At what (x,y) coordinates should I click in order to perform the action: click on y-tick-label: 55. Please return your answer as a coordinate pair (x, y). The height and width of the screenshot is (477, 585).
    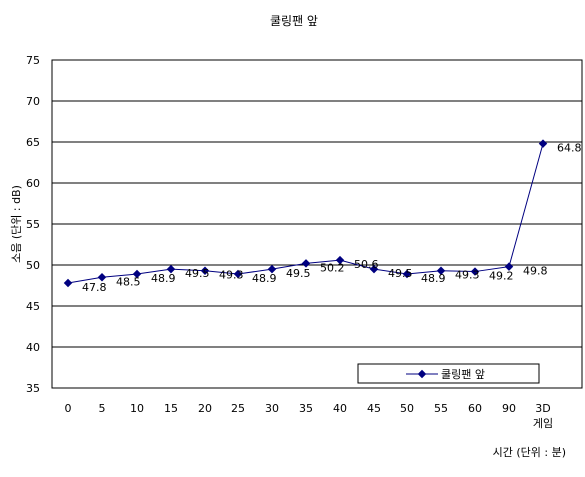
    Looking at the image, I should click on (33, 224).